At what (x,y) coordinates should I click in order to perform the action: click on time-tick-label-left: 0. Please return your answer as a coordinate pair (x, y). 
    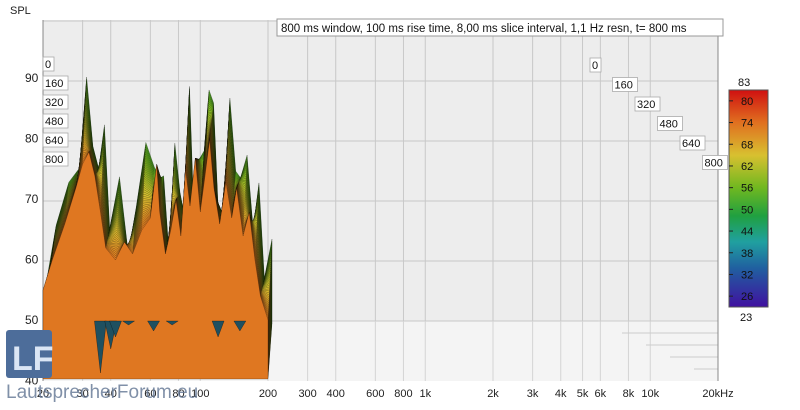
    Looking at the image, I should click on (48, 65).